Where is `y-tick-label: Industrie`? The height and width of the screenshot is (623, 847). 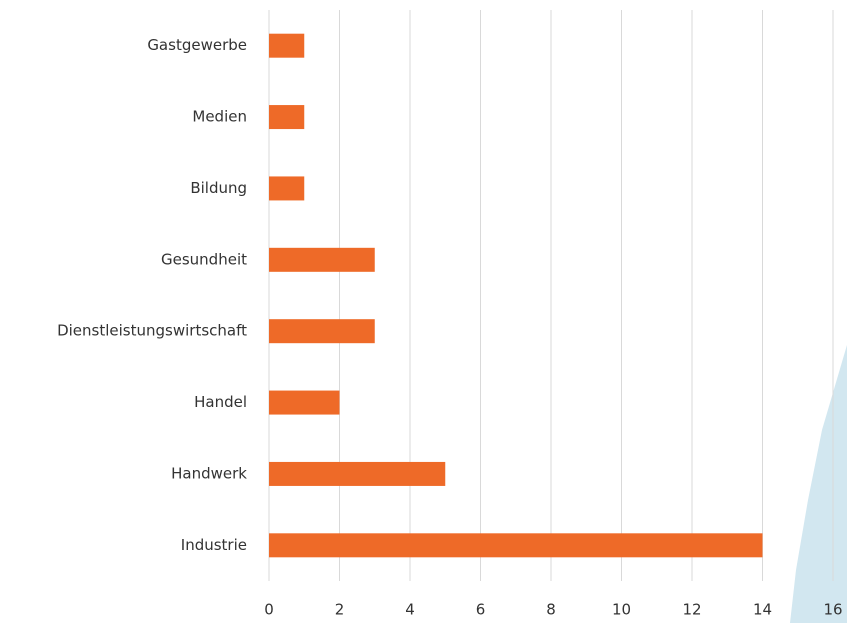 y-tick-label: Industrie is located at coordinates (214, 545).